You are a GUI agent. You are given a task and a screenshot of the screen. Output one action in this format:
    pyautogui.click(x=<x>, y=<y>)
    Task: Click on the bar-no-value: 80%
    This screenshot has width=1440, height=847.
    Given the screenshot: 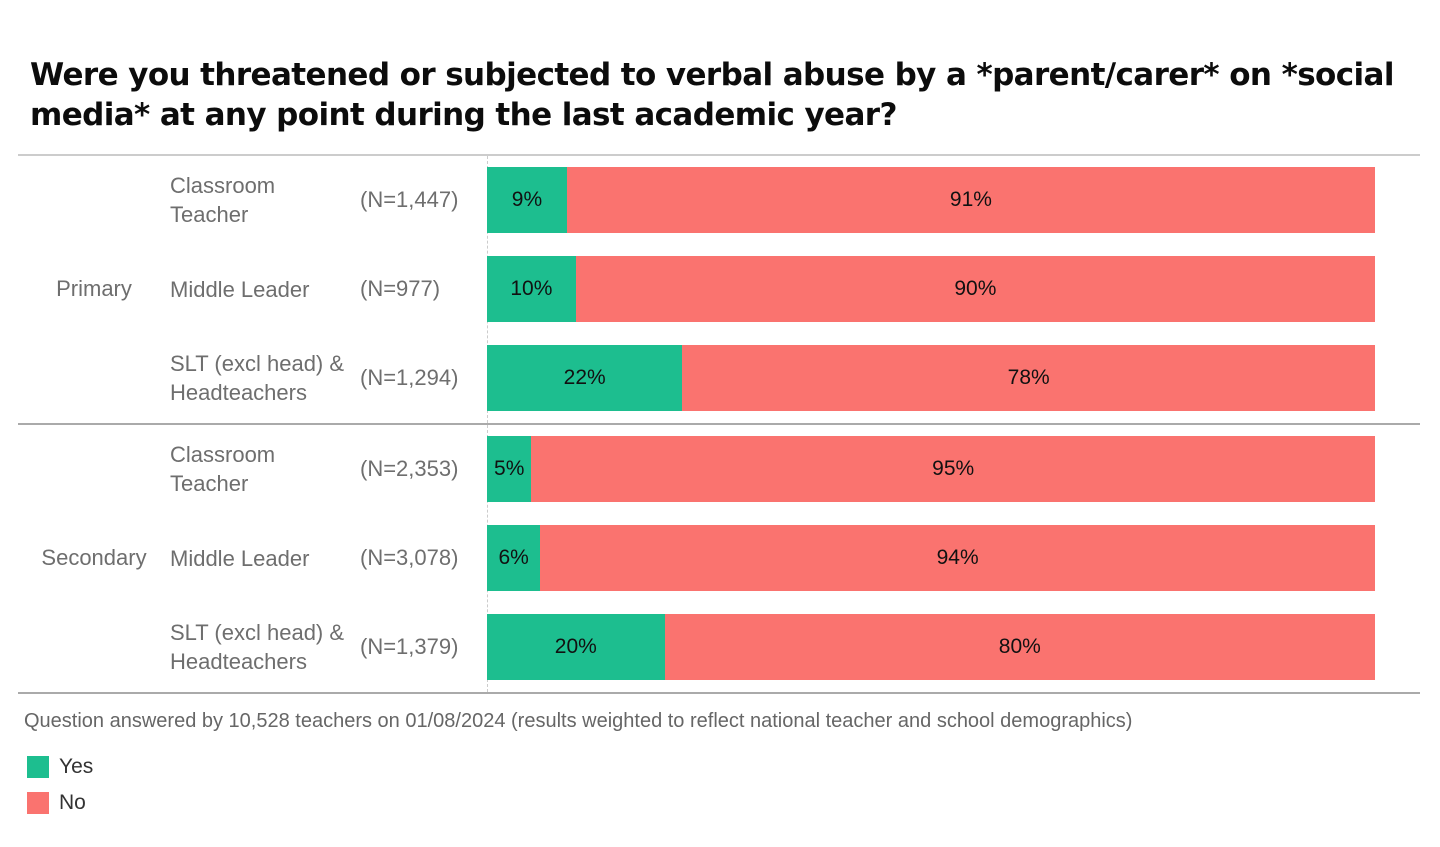 What is the action you would take?
    pyautogui.click(x=1019, y=647)
    